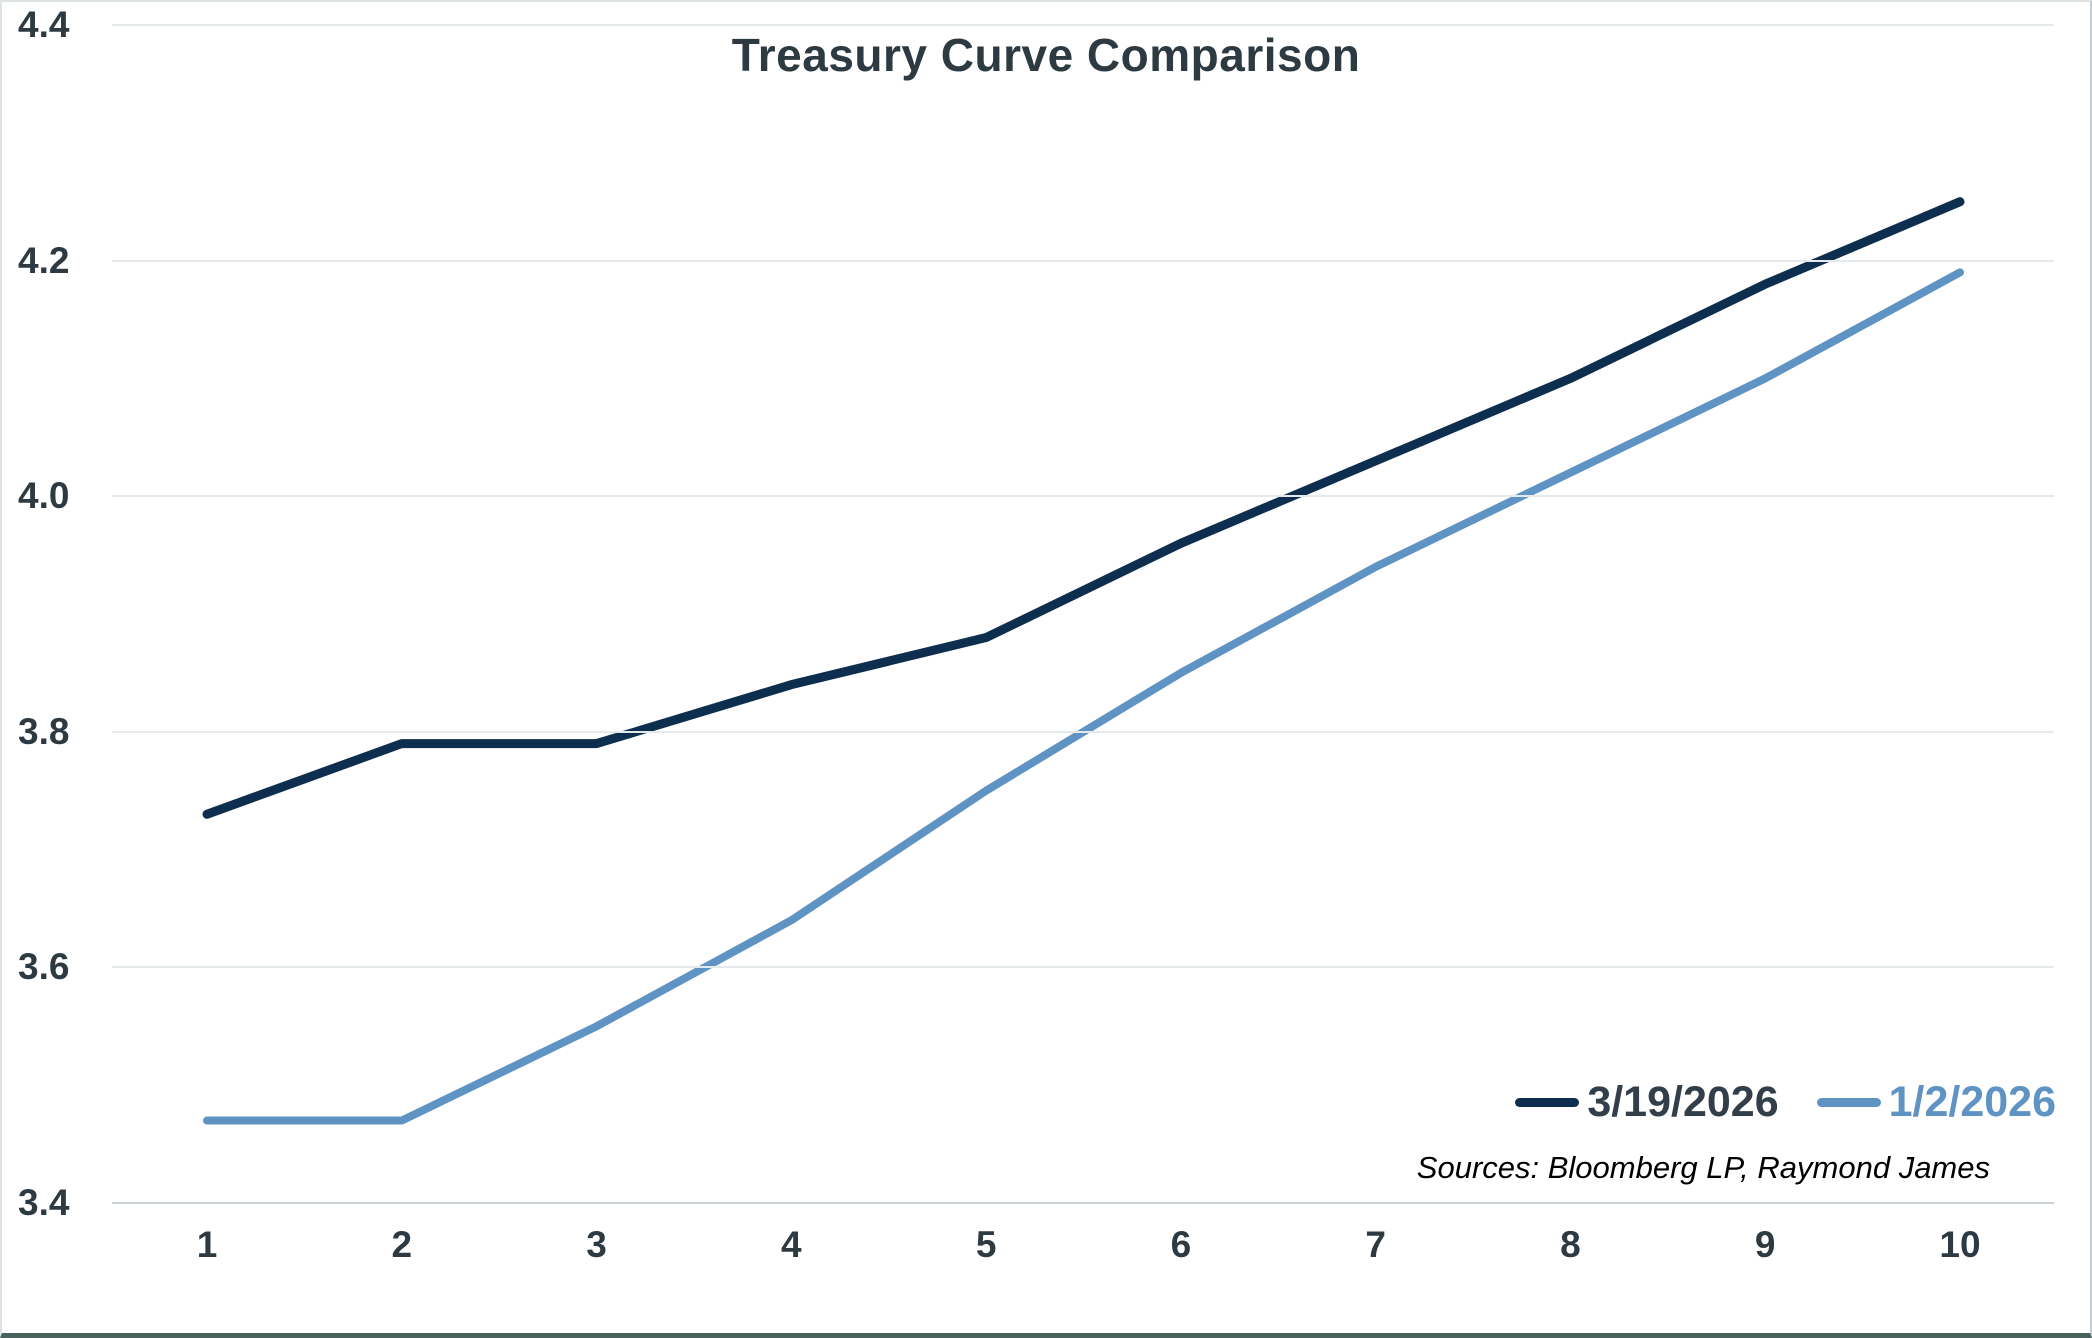  I want to click on legend: 3/19/2026 1/2/2026, so click(1785, 1102).